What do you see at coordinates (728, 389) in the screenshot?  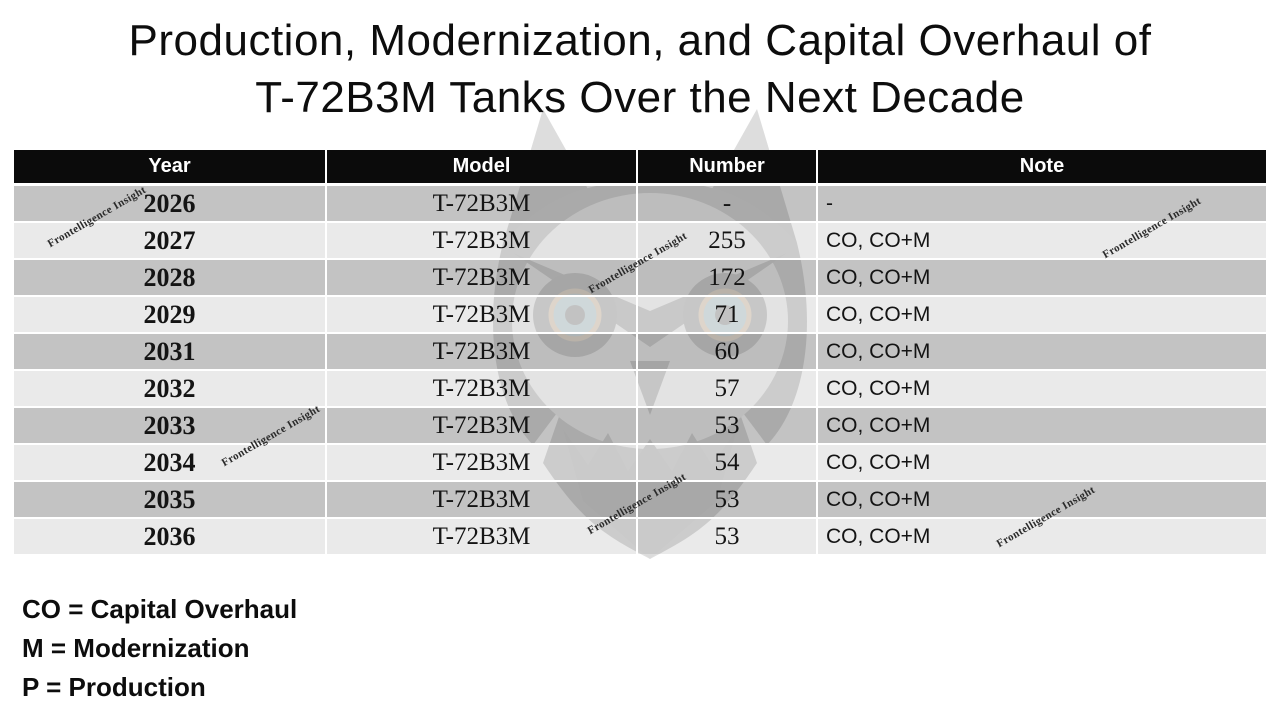 I see `number-cell: 57` at bounding box center [728, 389].